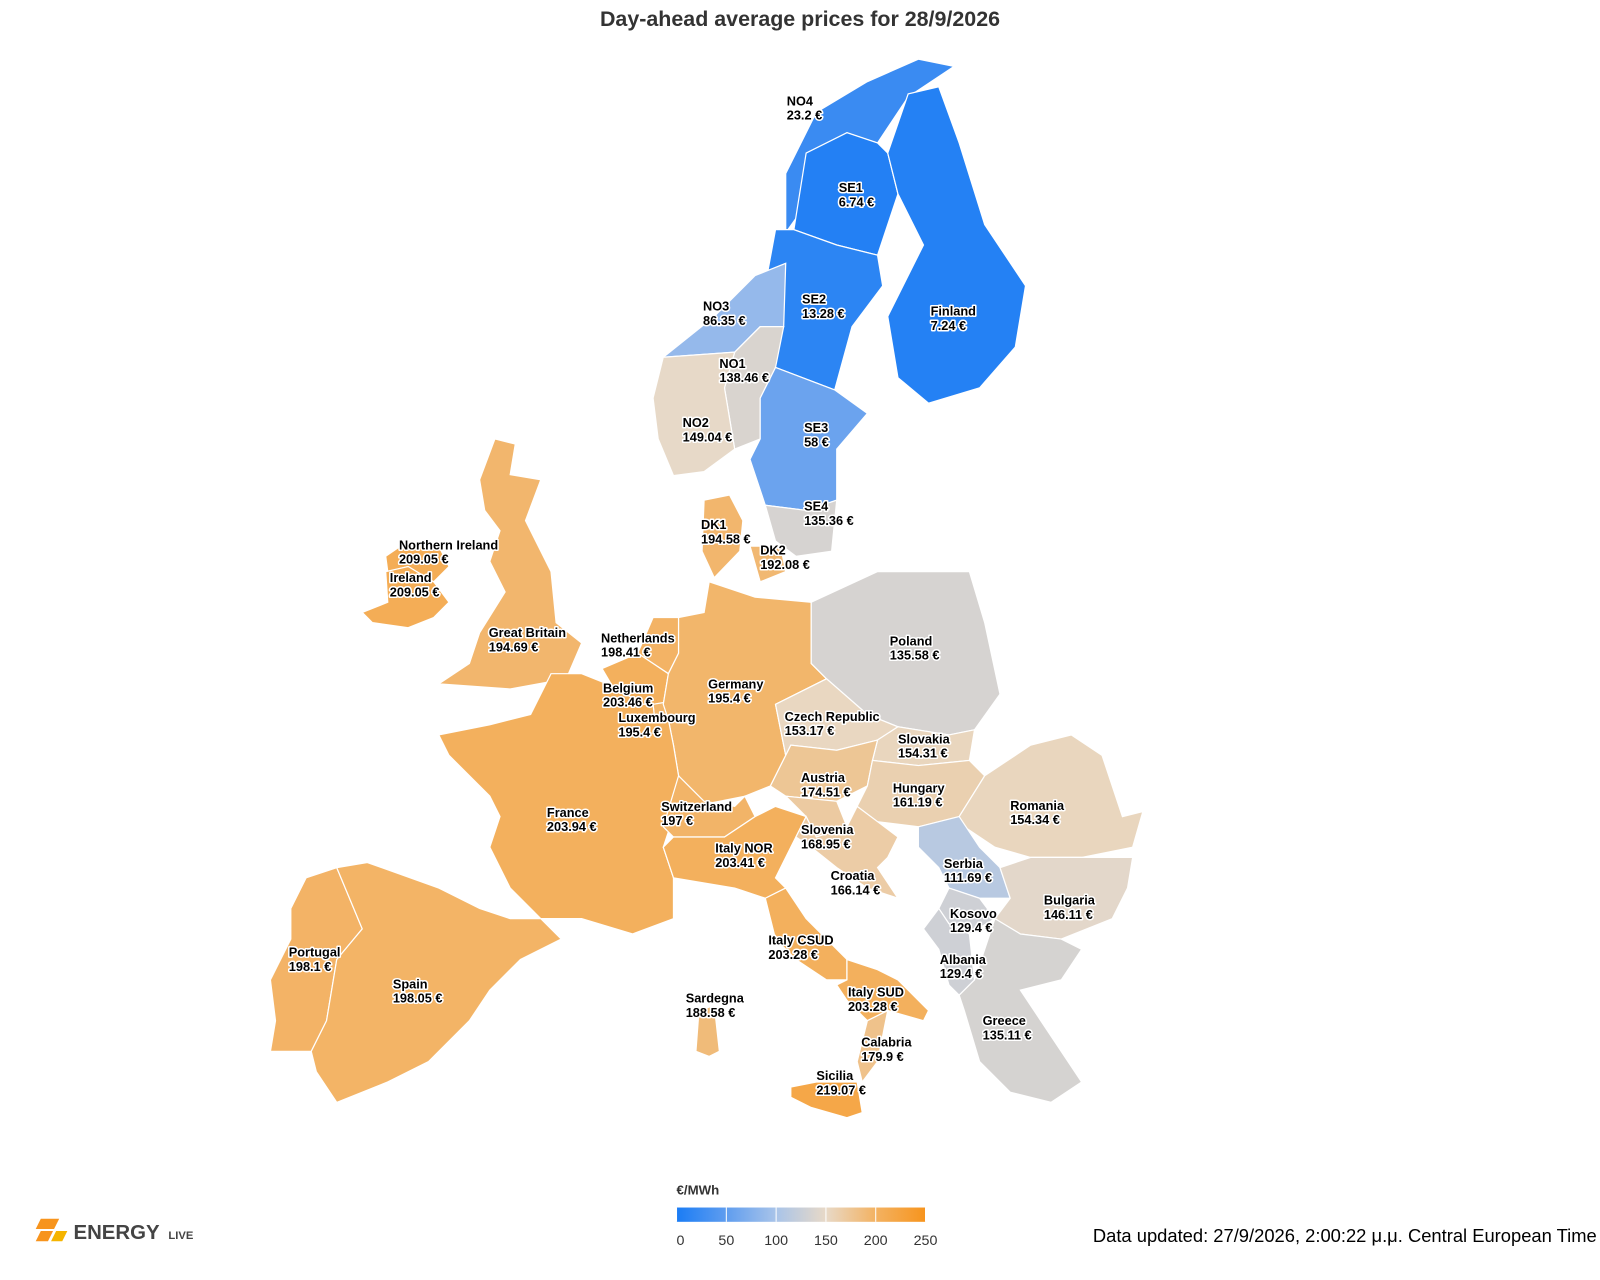 The height and width of the screenshot is (1280, 1600). I want to click on legend-tick-label: 150, so click(826, 1241).